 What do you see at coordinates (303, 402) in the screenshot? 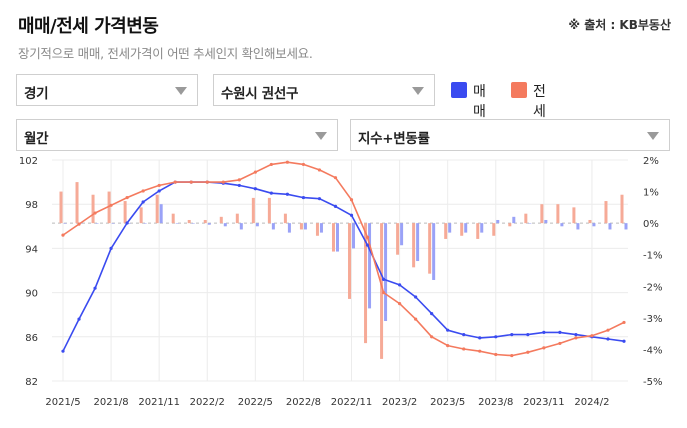
I see `x-tick-label: 2022/8` at bounding box center [303, 402].